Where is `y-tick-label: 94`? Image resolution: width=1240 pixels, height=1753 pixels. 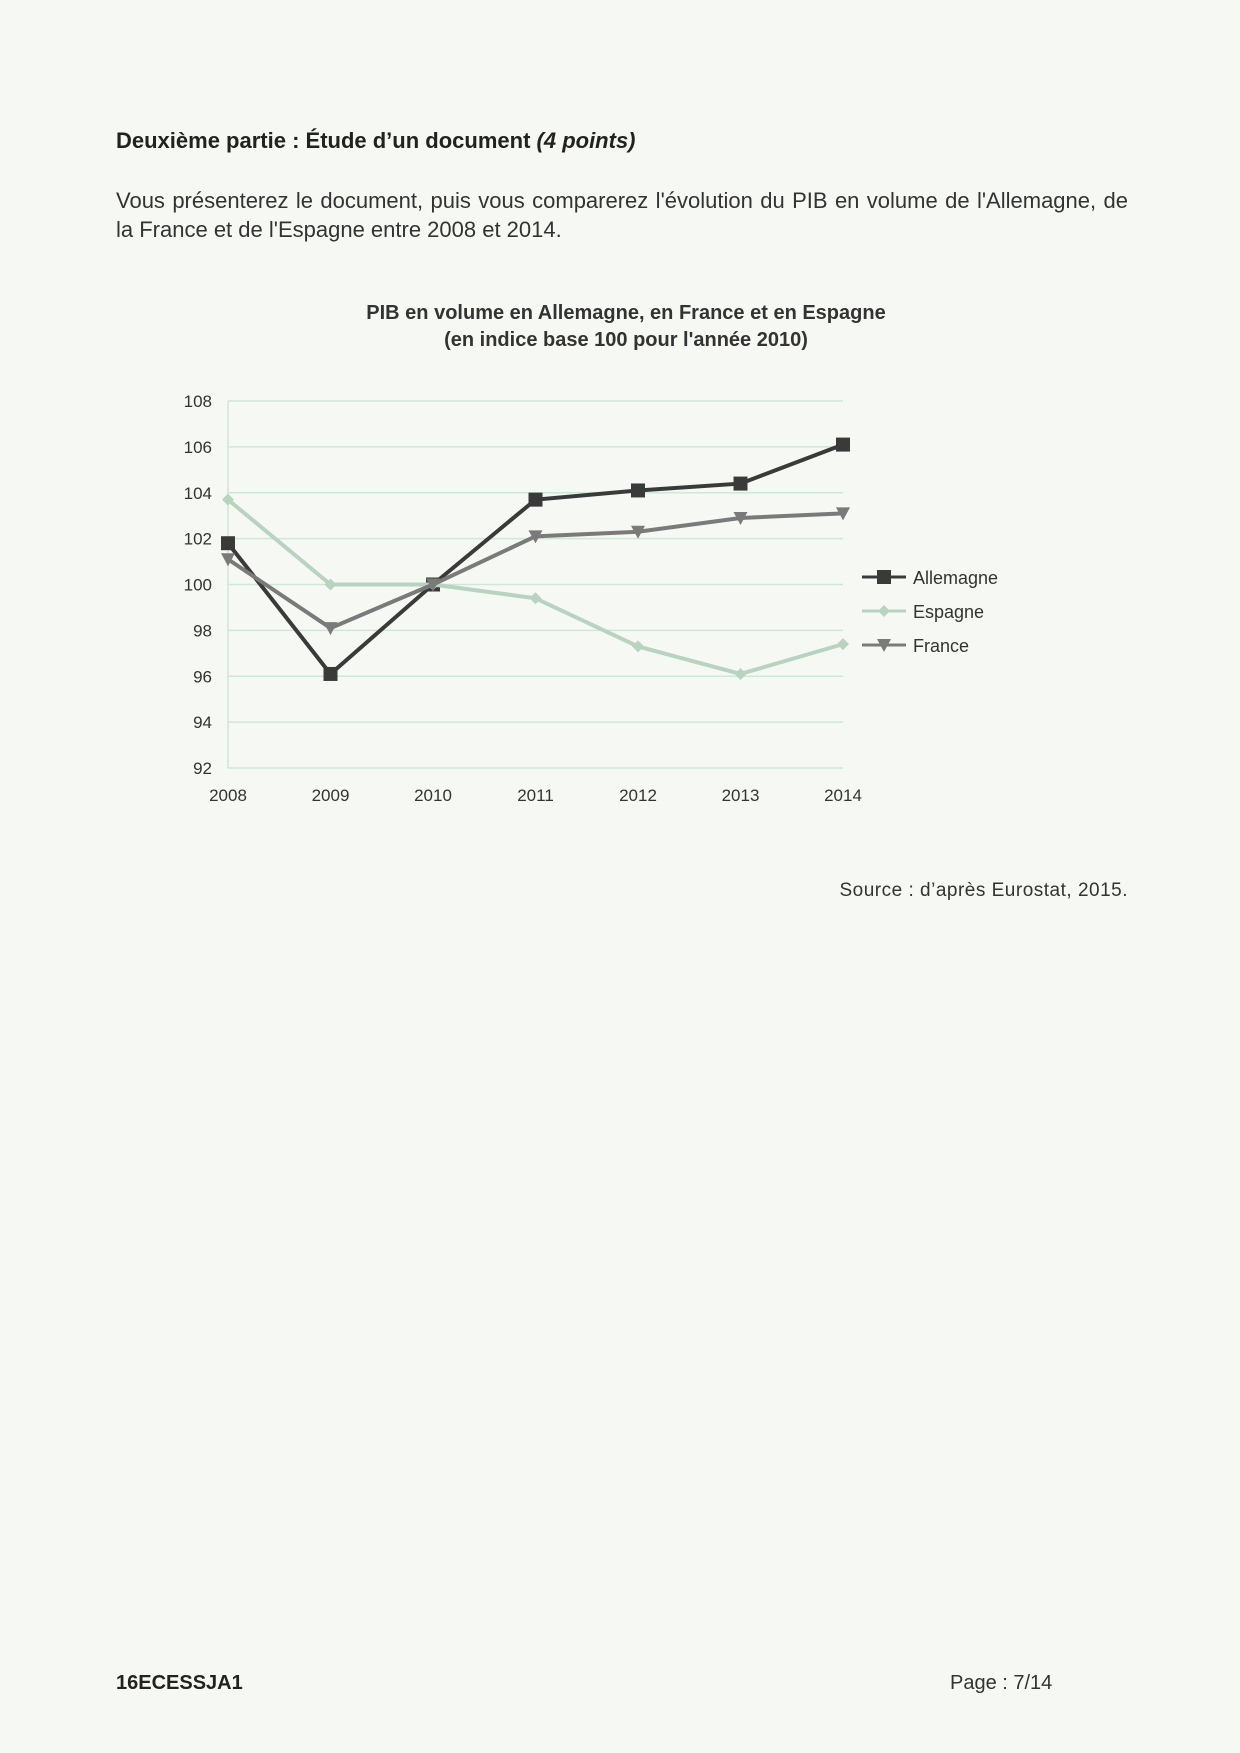
y-tick-label: 94 is located at coordinates (202, 722).